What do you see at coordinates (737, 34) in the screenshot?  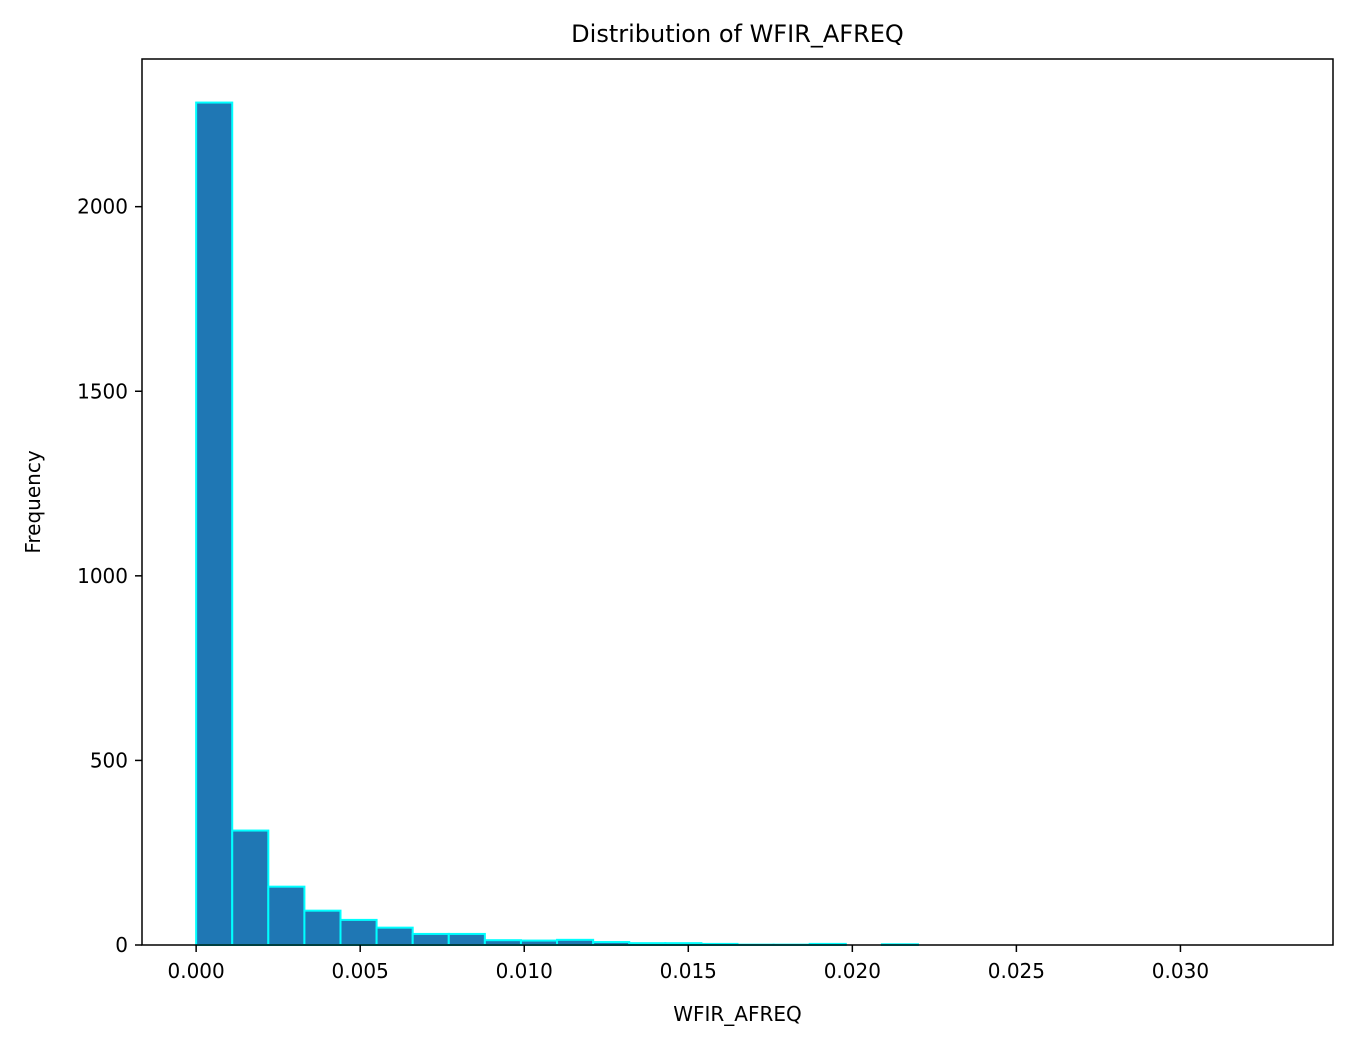 I see `chart-title: Distribution of WFIR_AFREQ` at bounding box center [737, 34].